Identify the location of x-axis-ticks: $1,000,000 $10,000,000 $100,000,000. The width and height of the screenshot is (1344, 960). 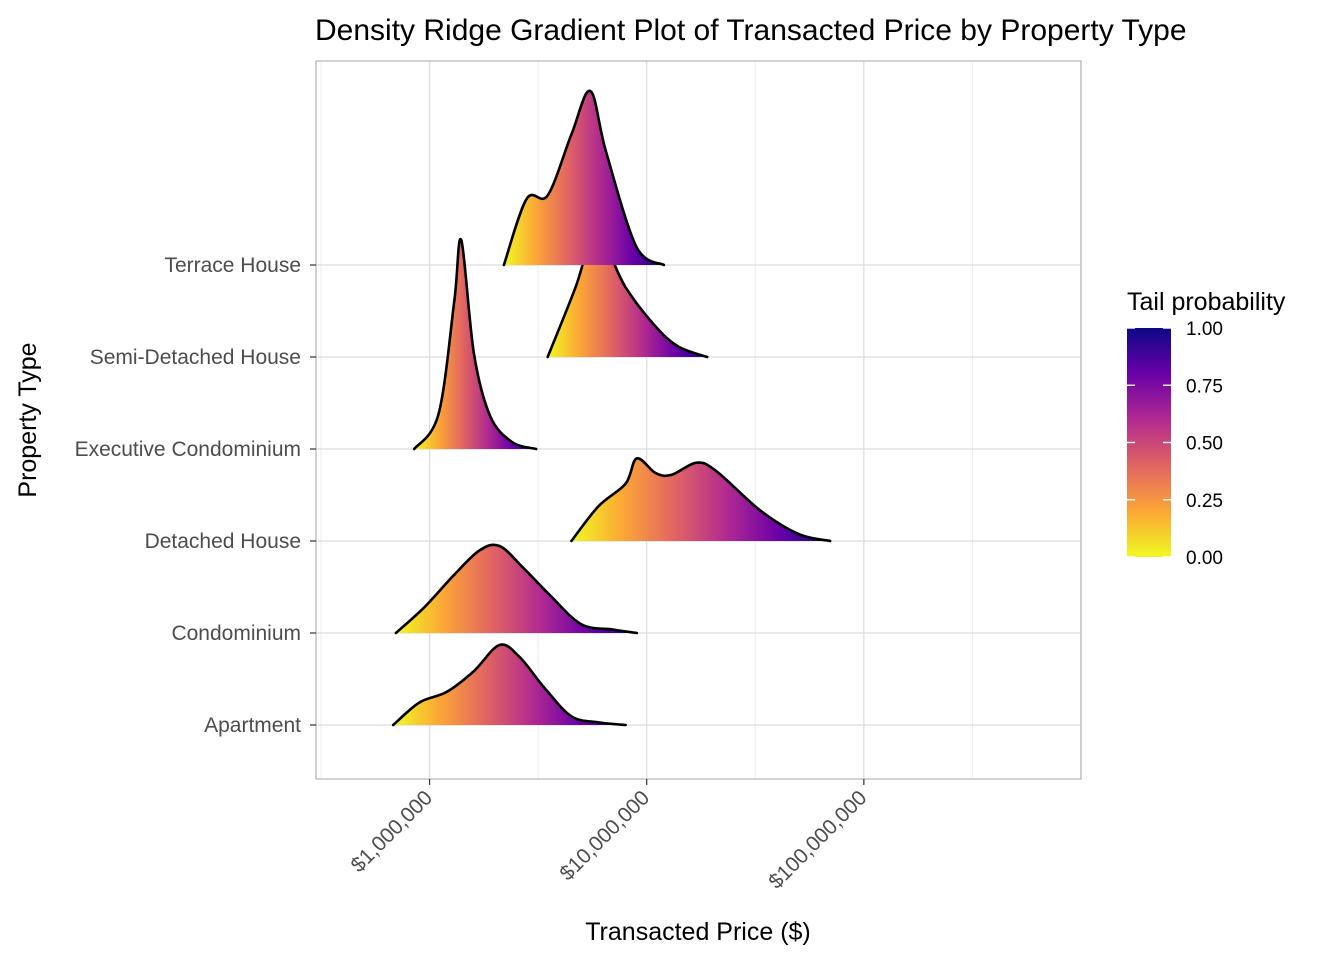
(608, 836).